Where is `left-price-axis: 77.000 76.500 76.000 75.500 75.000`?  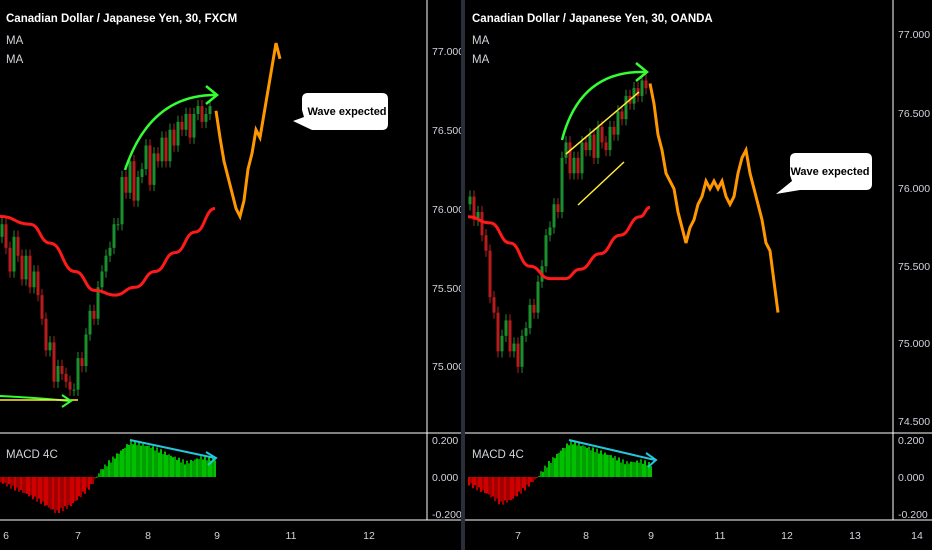 left-price-axis: 77.000 76.500 76.000 75.500 75.000 is located at coordinates (448, 209).